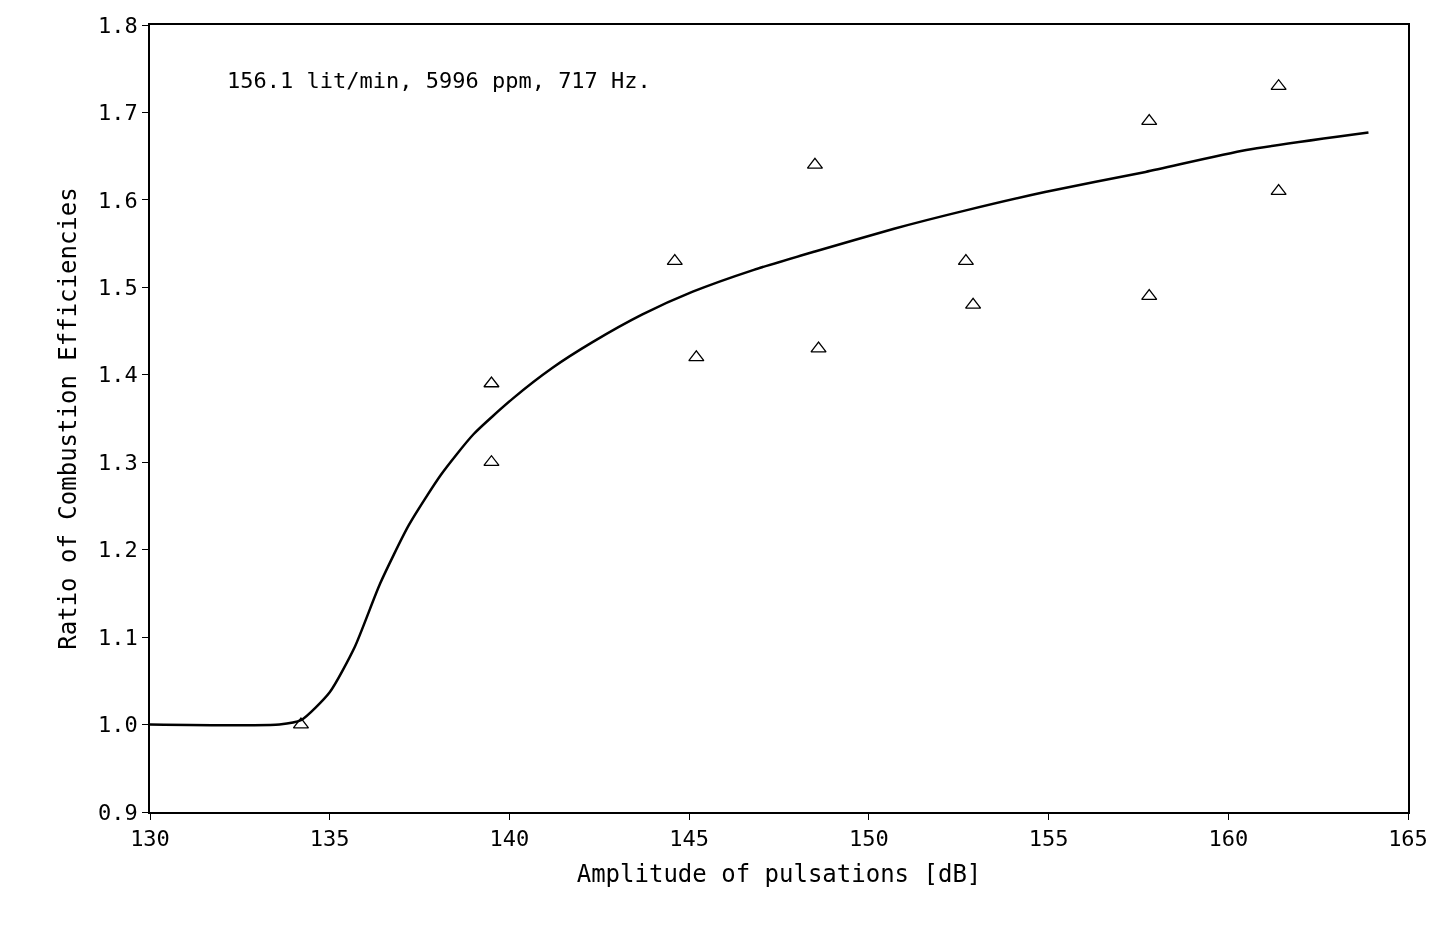 The image size is (1443, 932). I want to click on x-tick-label: 160, so click(1228, 839).